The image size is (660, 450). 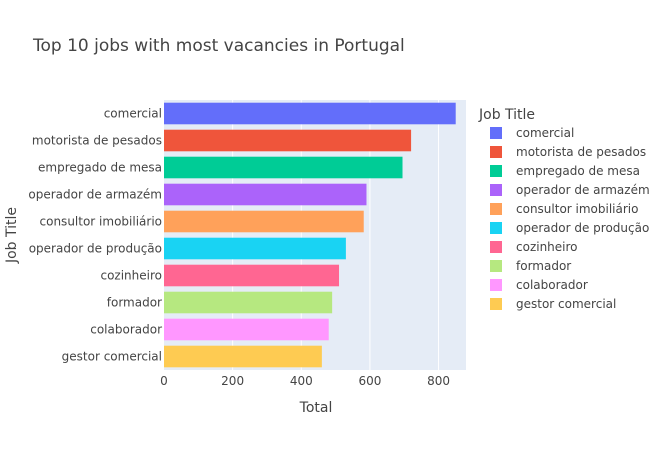 I want to click on legend-item: cozinheiro, so click(x=534, y=247).